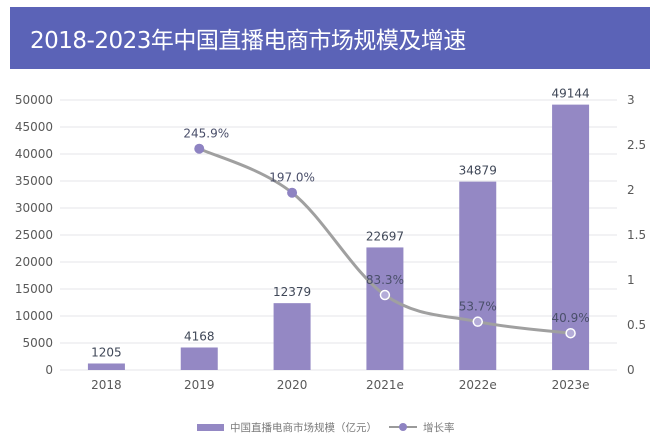  Describe the element at coordinates (631, 190) in the screenshot. I see `y-right-tick-label: 2` at that location.